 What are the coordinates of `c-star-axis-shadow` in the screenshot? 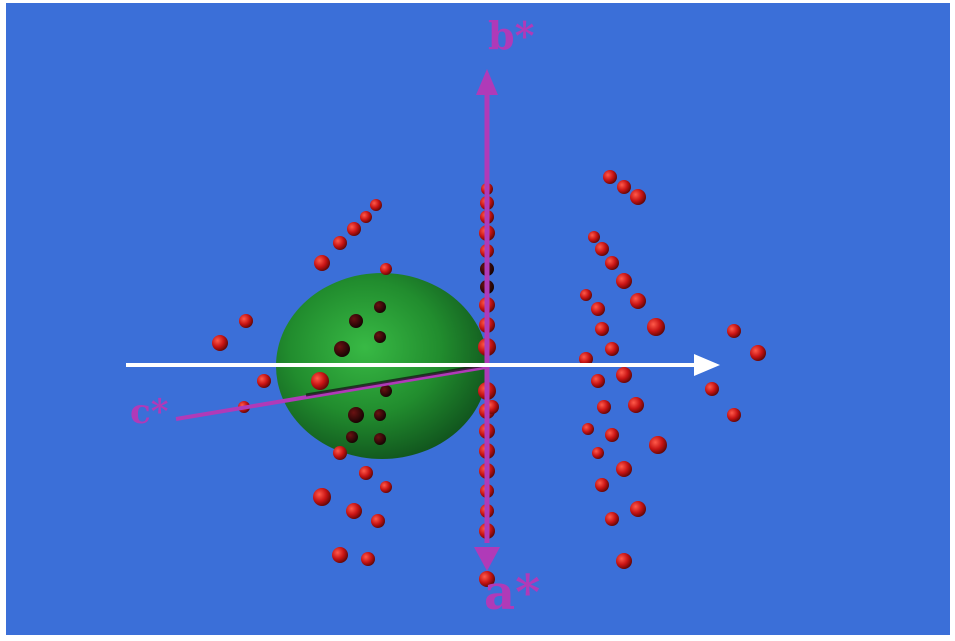 It's located at (396, 380).